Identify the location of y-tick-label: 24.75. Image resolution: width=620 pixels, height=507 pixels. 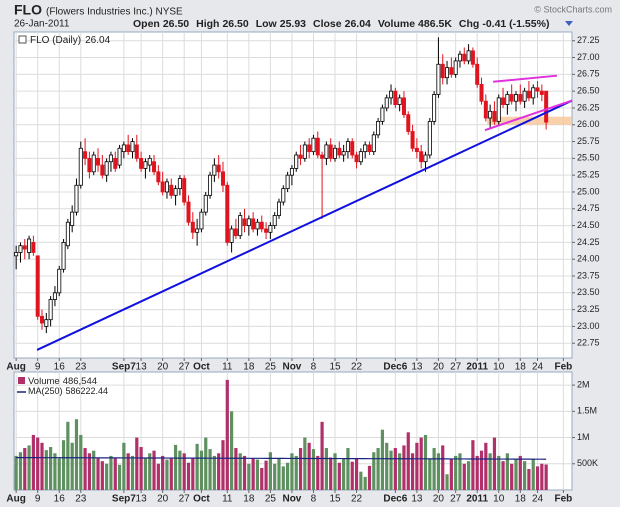
(588, 208).